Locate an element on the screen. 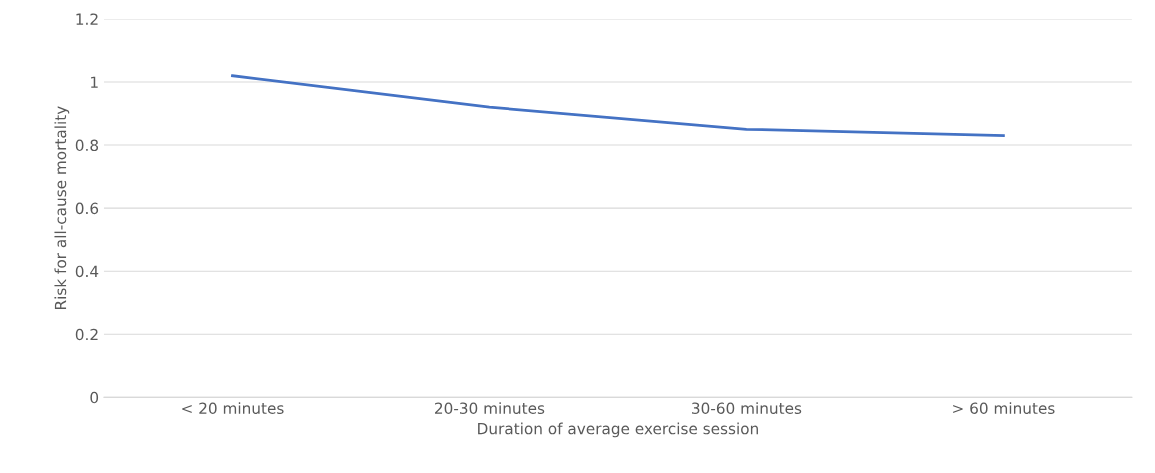 This screenshot has height=473, width=1155. x-tick-label: > 60 minutes is located at coordinates (1004, 408).